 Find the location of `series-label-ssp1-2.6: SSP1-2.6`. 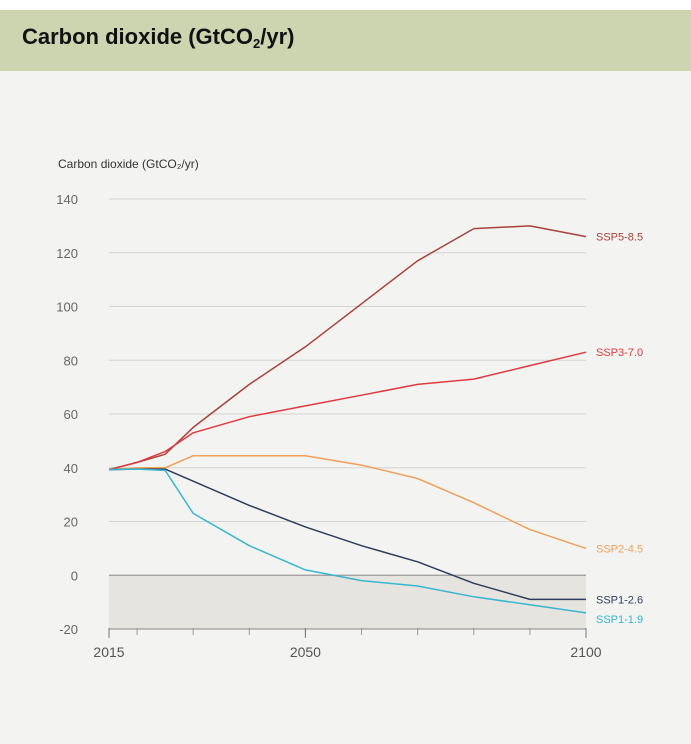

series-label-ssp1-2.6: SSP1-2.6 is located at coordinates (619, 600).